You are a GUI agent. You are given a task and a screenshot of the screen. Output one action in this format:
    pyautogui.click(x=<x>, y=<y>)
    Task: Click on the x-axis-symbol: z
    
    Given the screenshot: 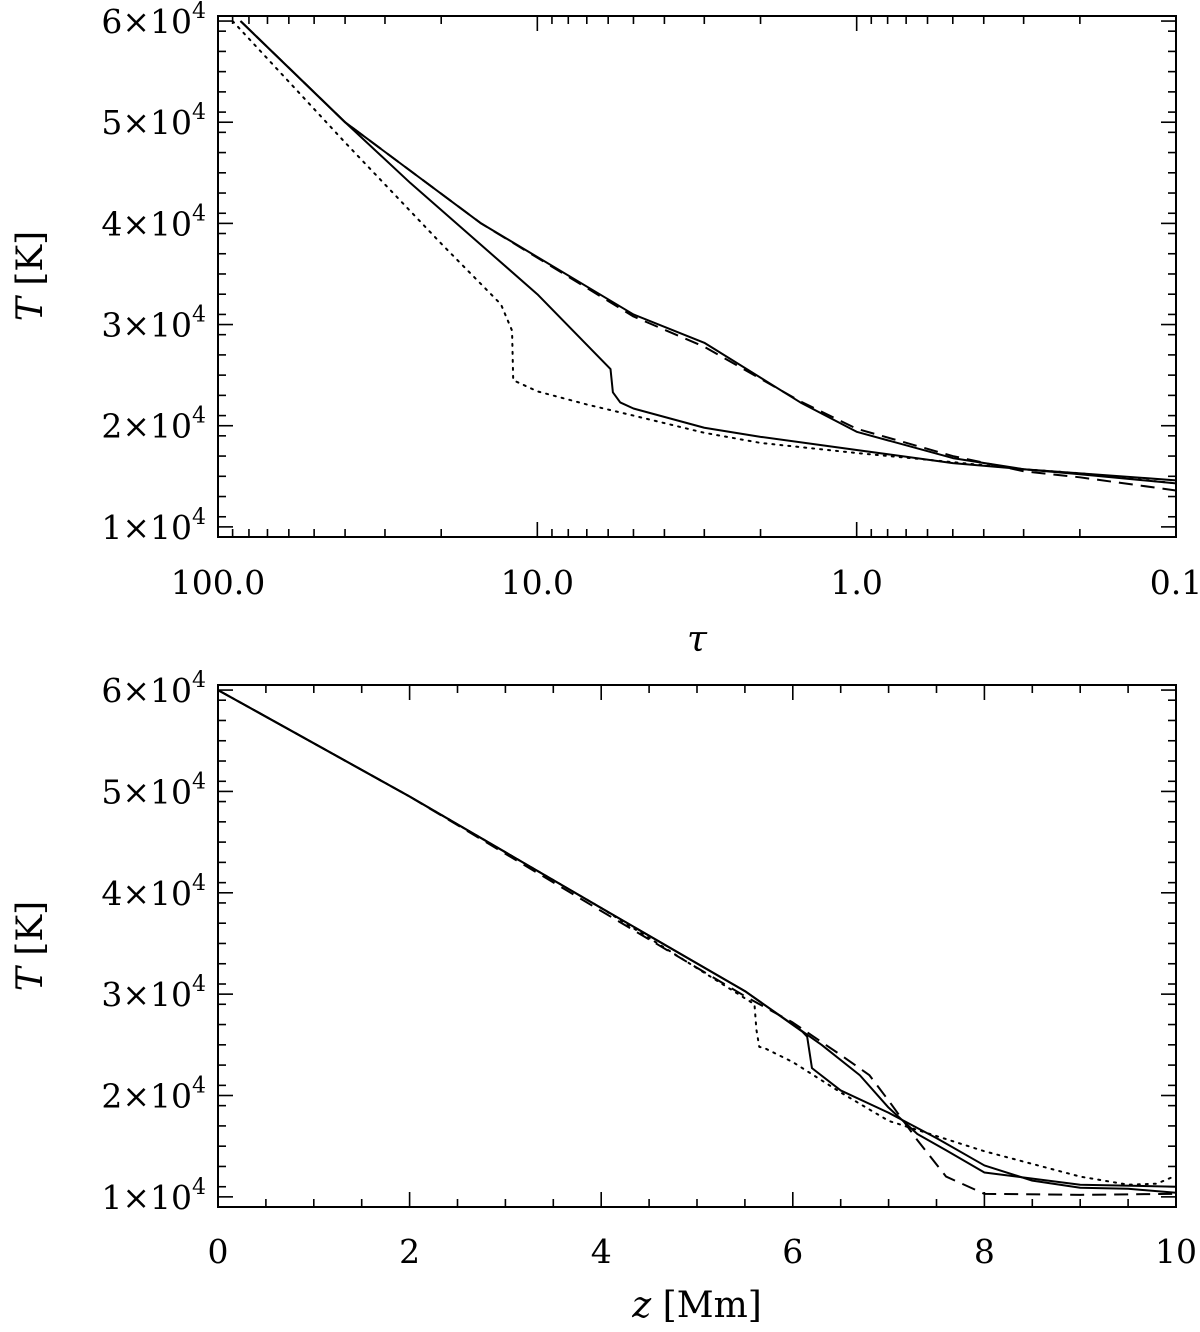 What is the action you would take?
    pyautogui.click(x=646, y=1305)
    